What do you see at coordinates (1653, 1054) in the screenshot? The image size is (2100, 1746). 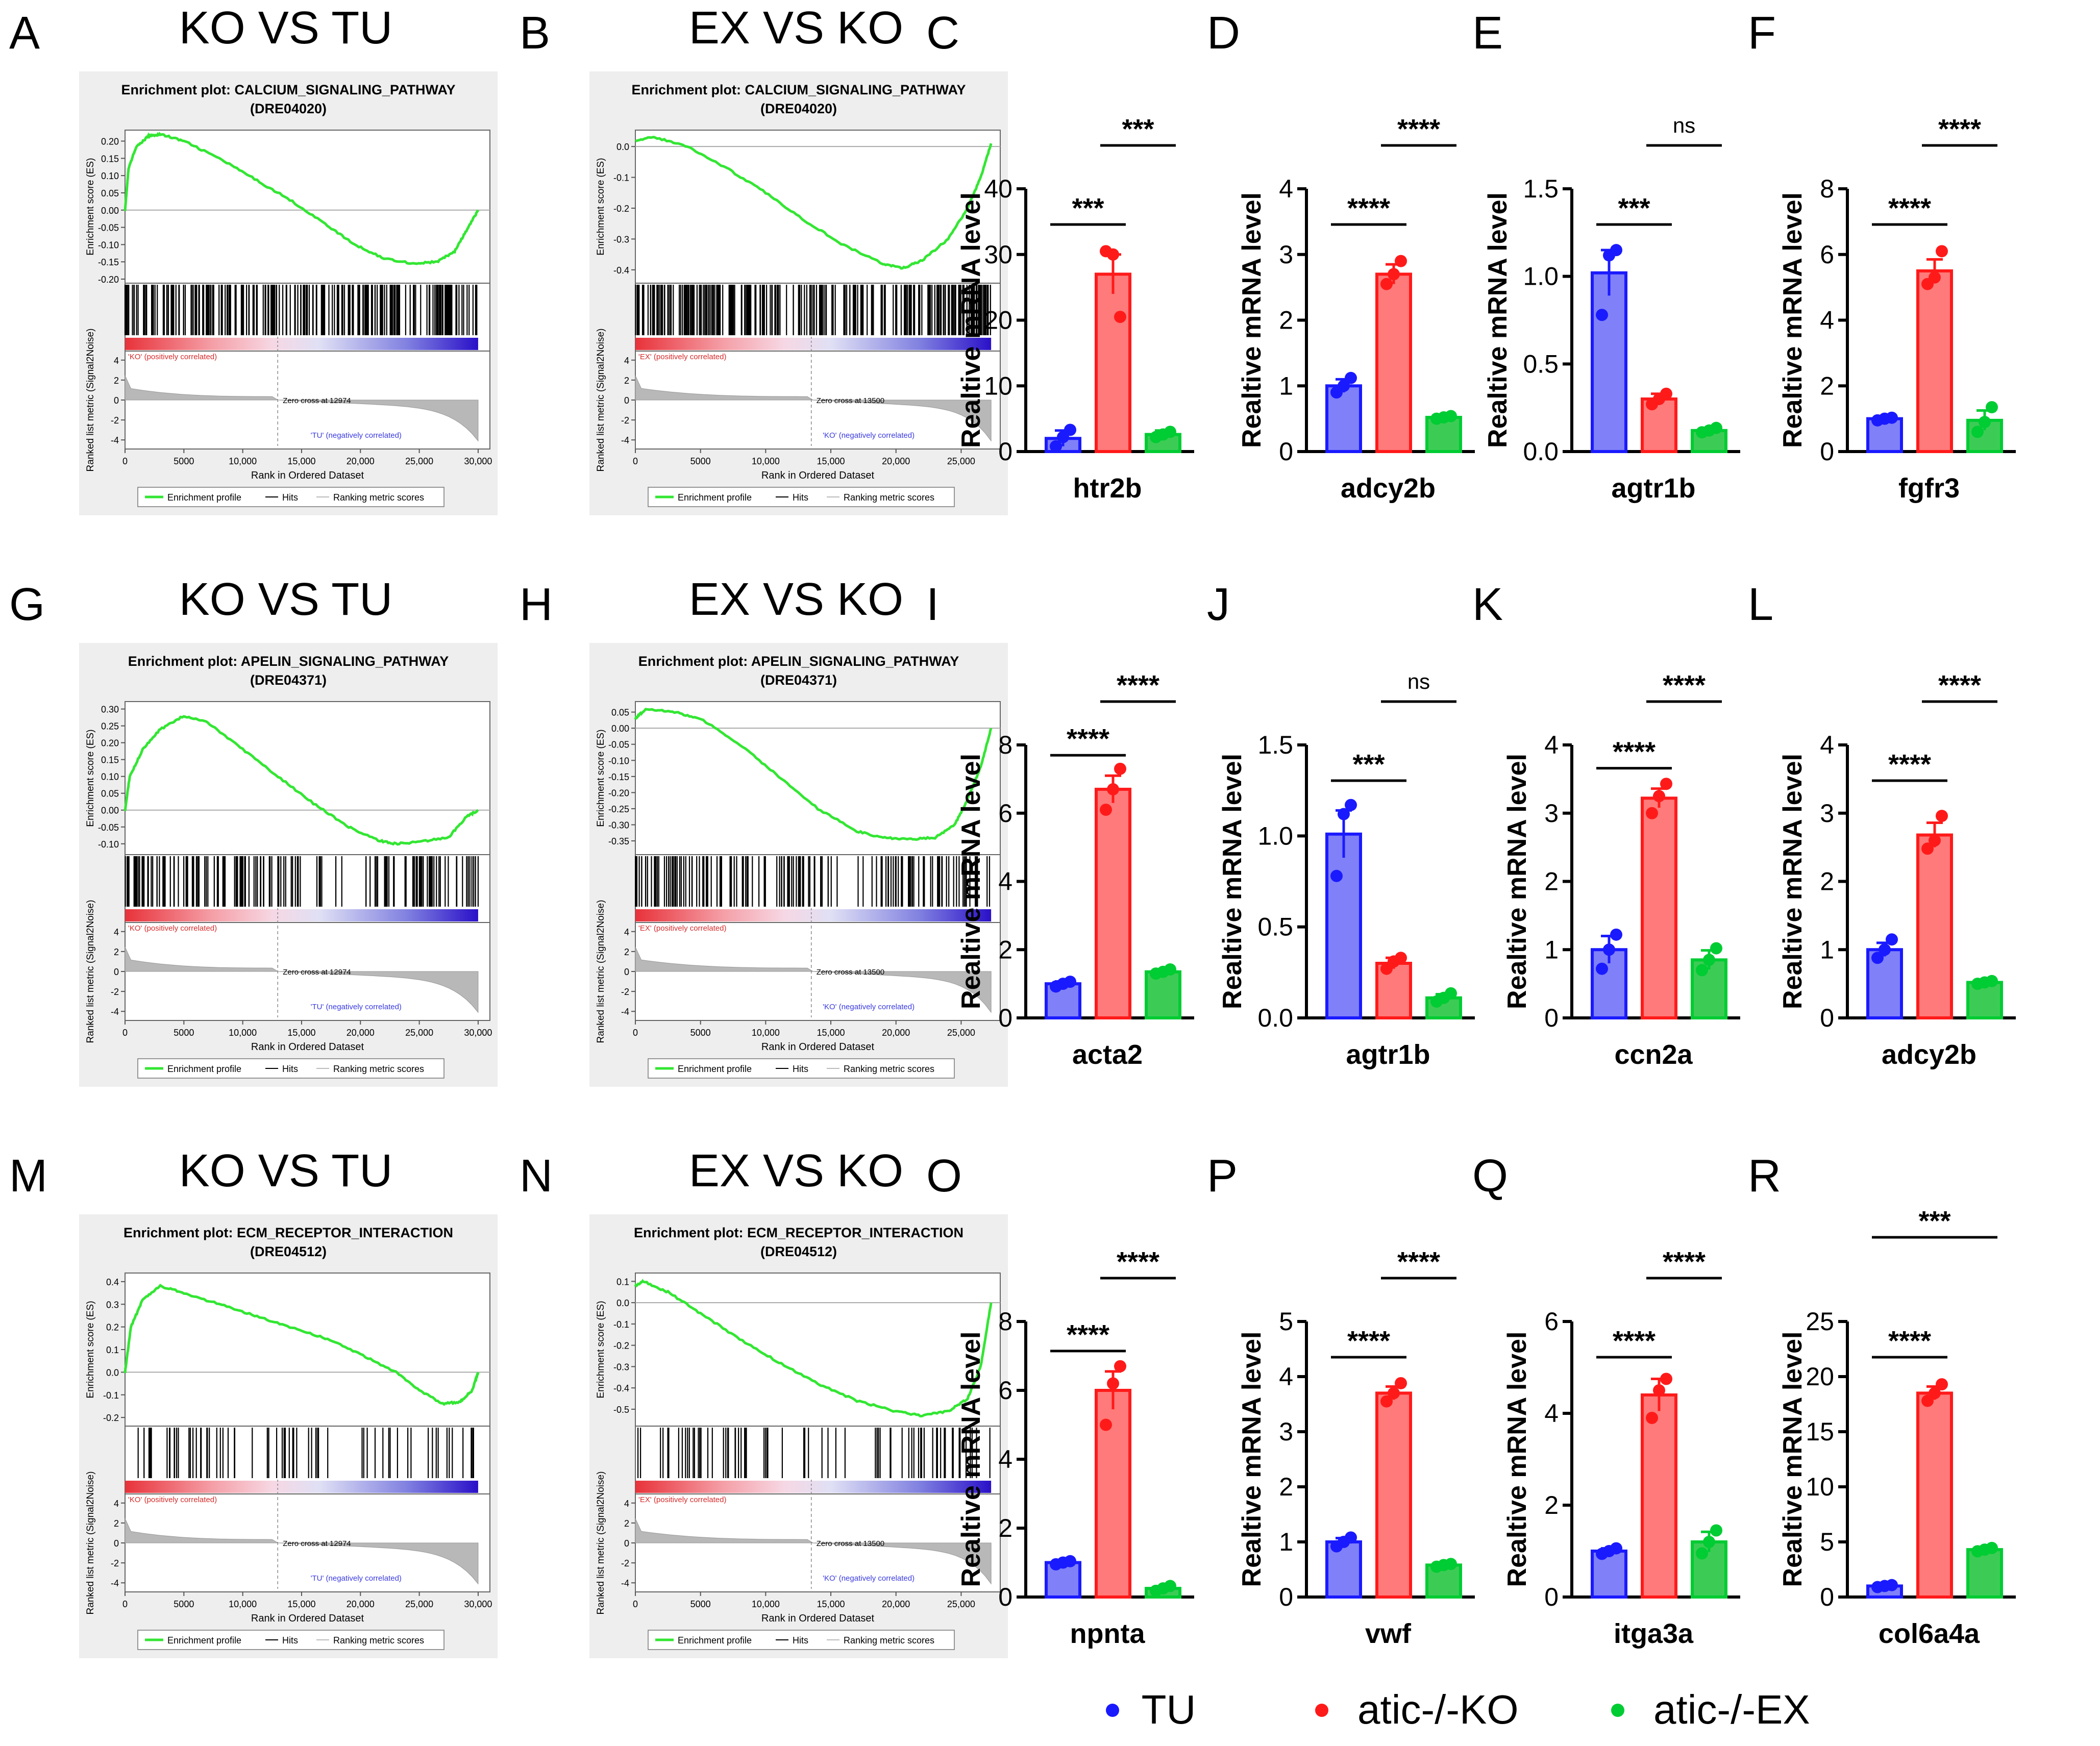 I see `gene-label: ccn2a` at bounding box center [1653, 1054].